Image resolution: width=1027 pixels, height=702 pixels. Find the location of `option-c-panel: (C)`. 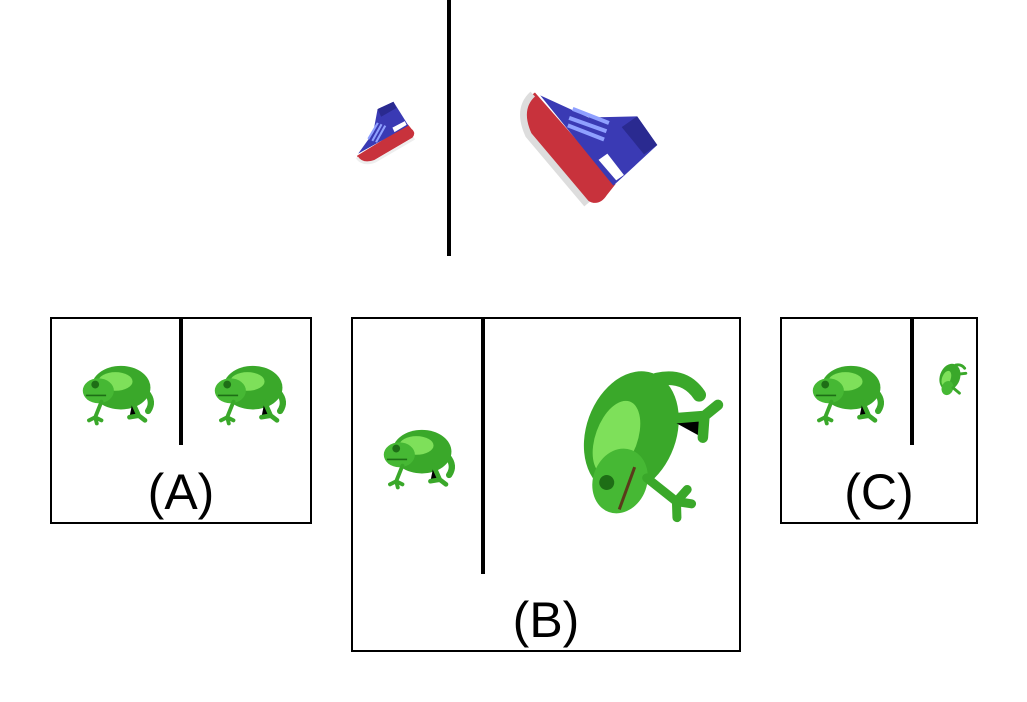

option-c-panel: (C) is located at coordinates (879, 420).